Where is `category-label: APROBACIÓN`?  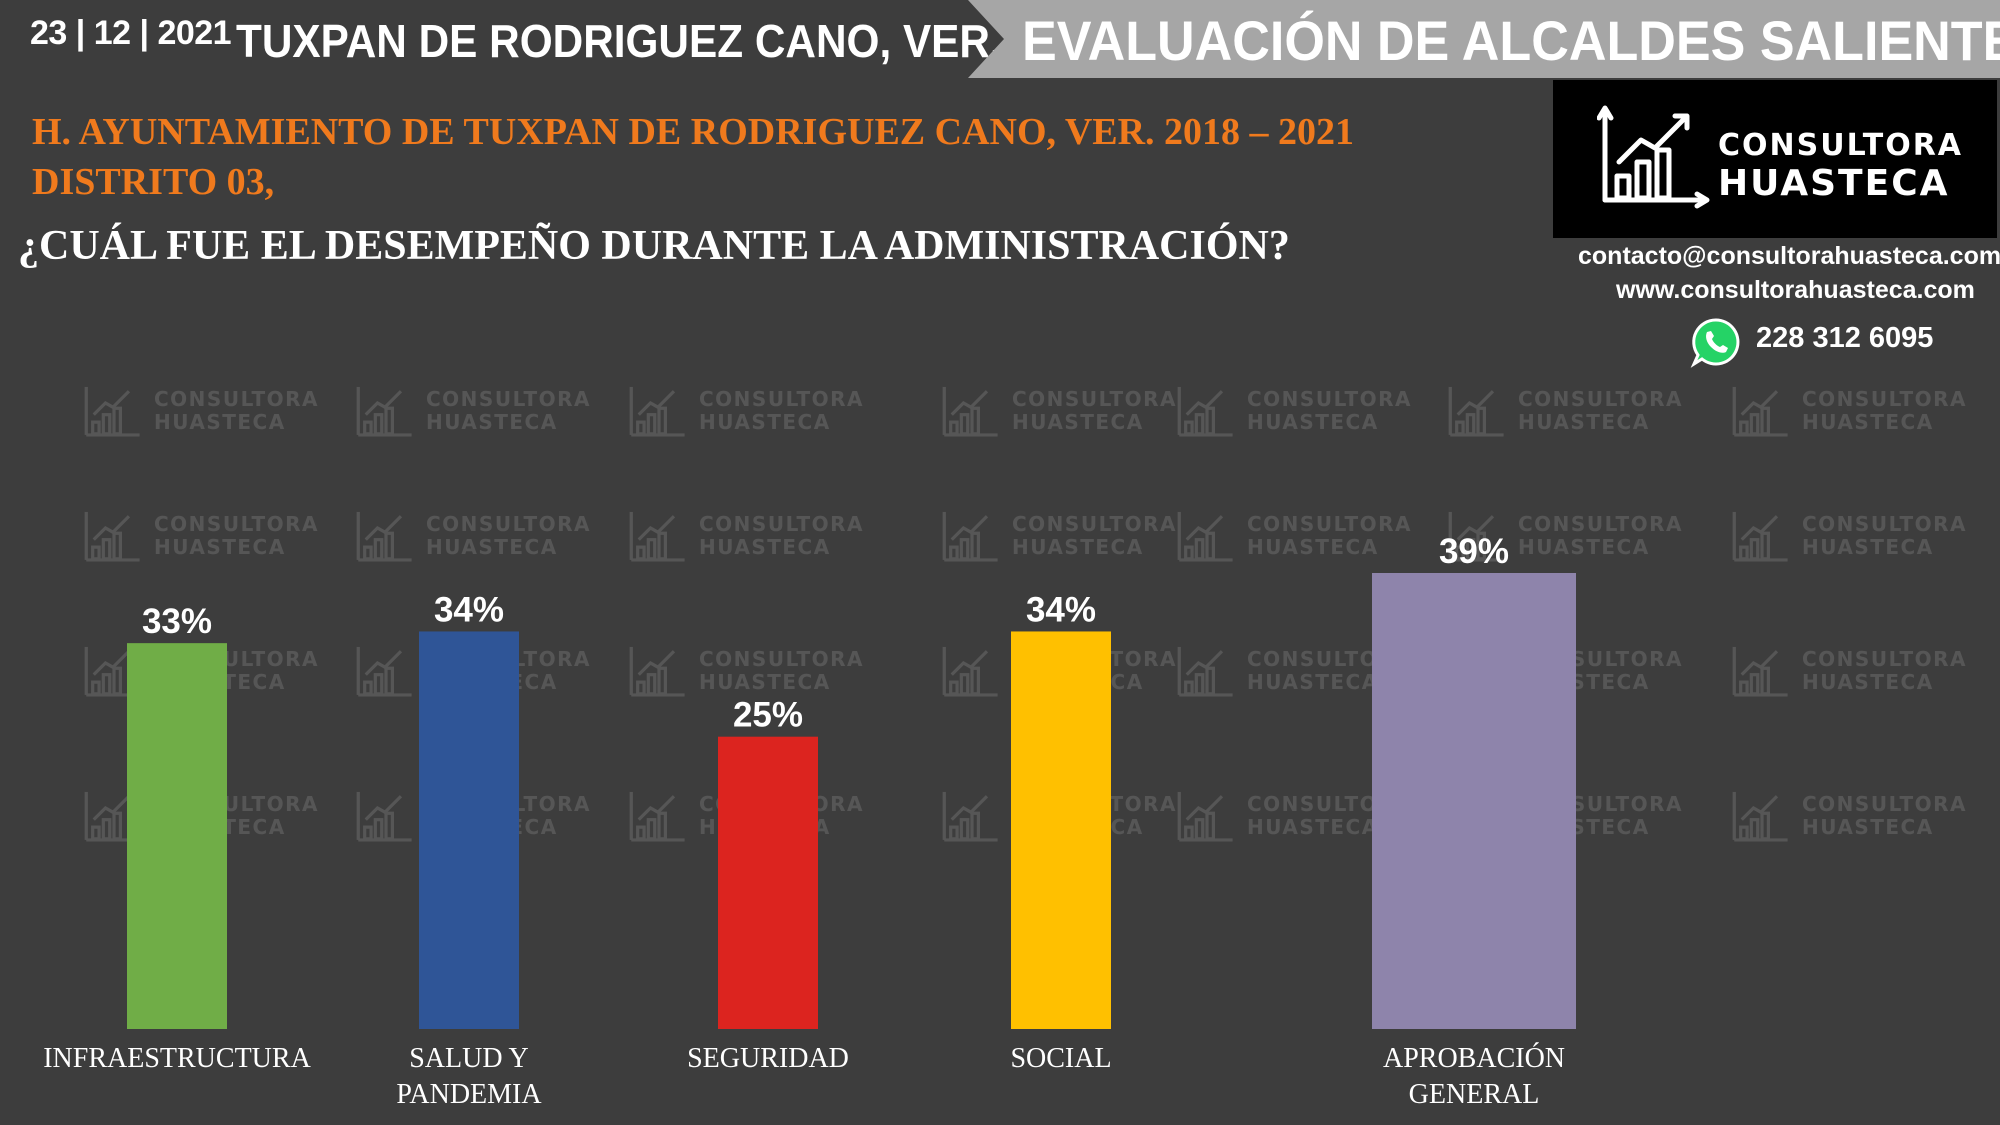 category-label: APROBACIÓN is located at coordinates (1474, 1058).